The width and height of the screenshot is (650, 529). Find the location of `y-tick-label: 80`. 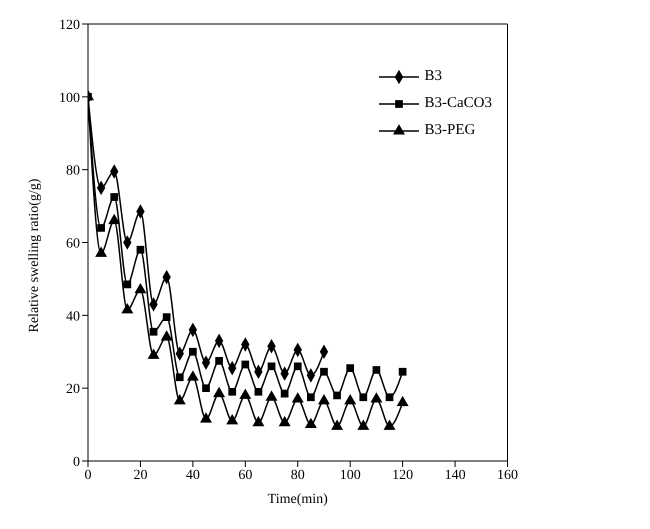

y-tick-label: 80 is located at coordinates (73, 171).